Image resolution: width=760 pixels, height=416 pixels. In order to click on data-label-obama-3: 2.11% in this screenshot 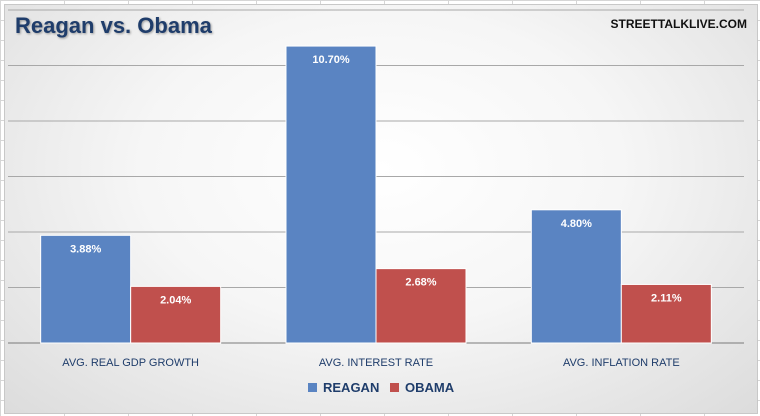, I will do `click(666, 298)`.